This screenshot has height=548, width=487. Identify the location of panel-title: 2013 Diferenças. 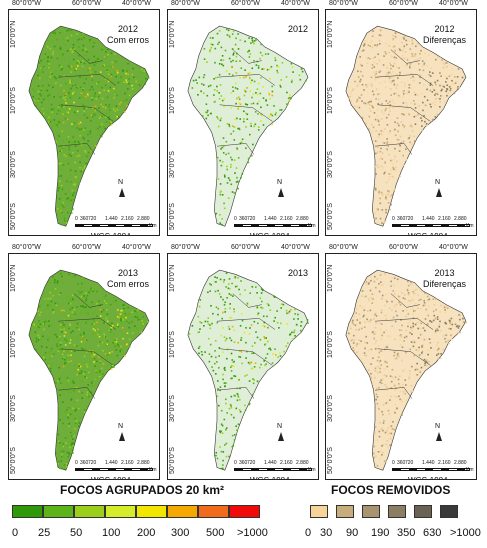
(444, 279).